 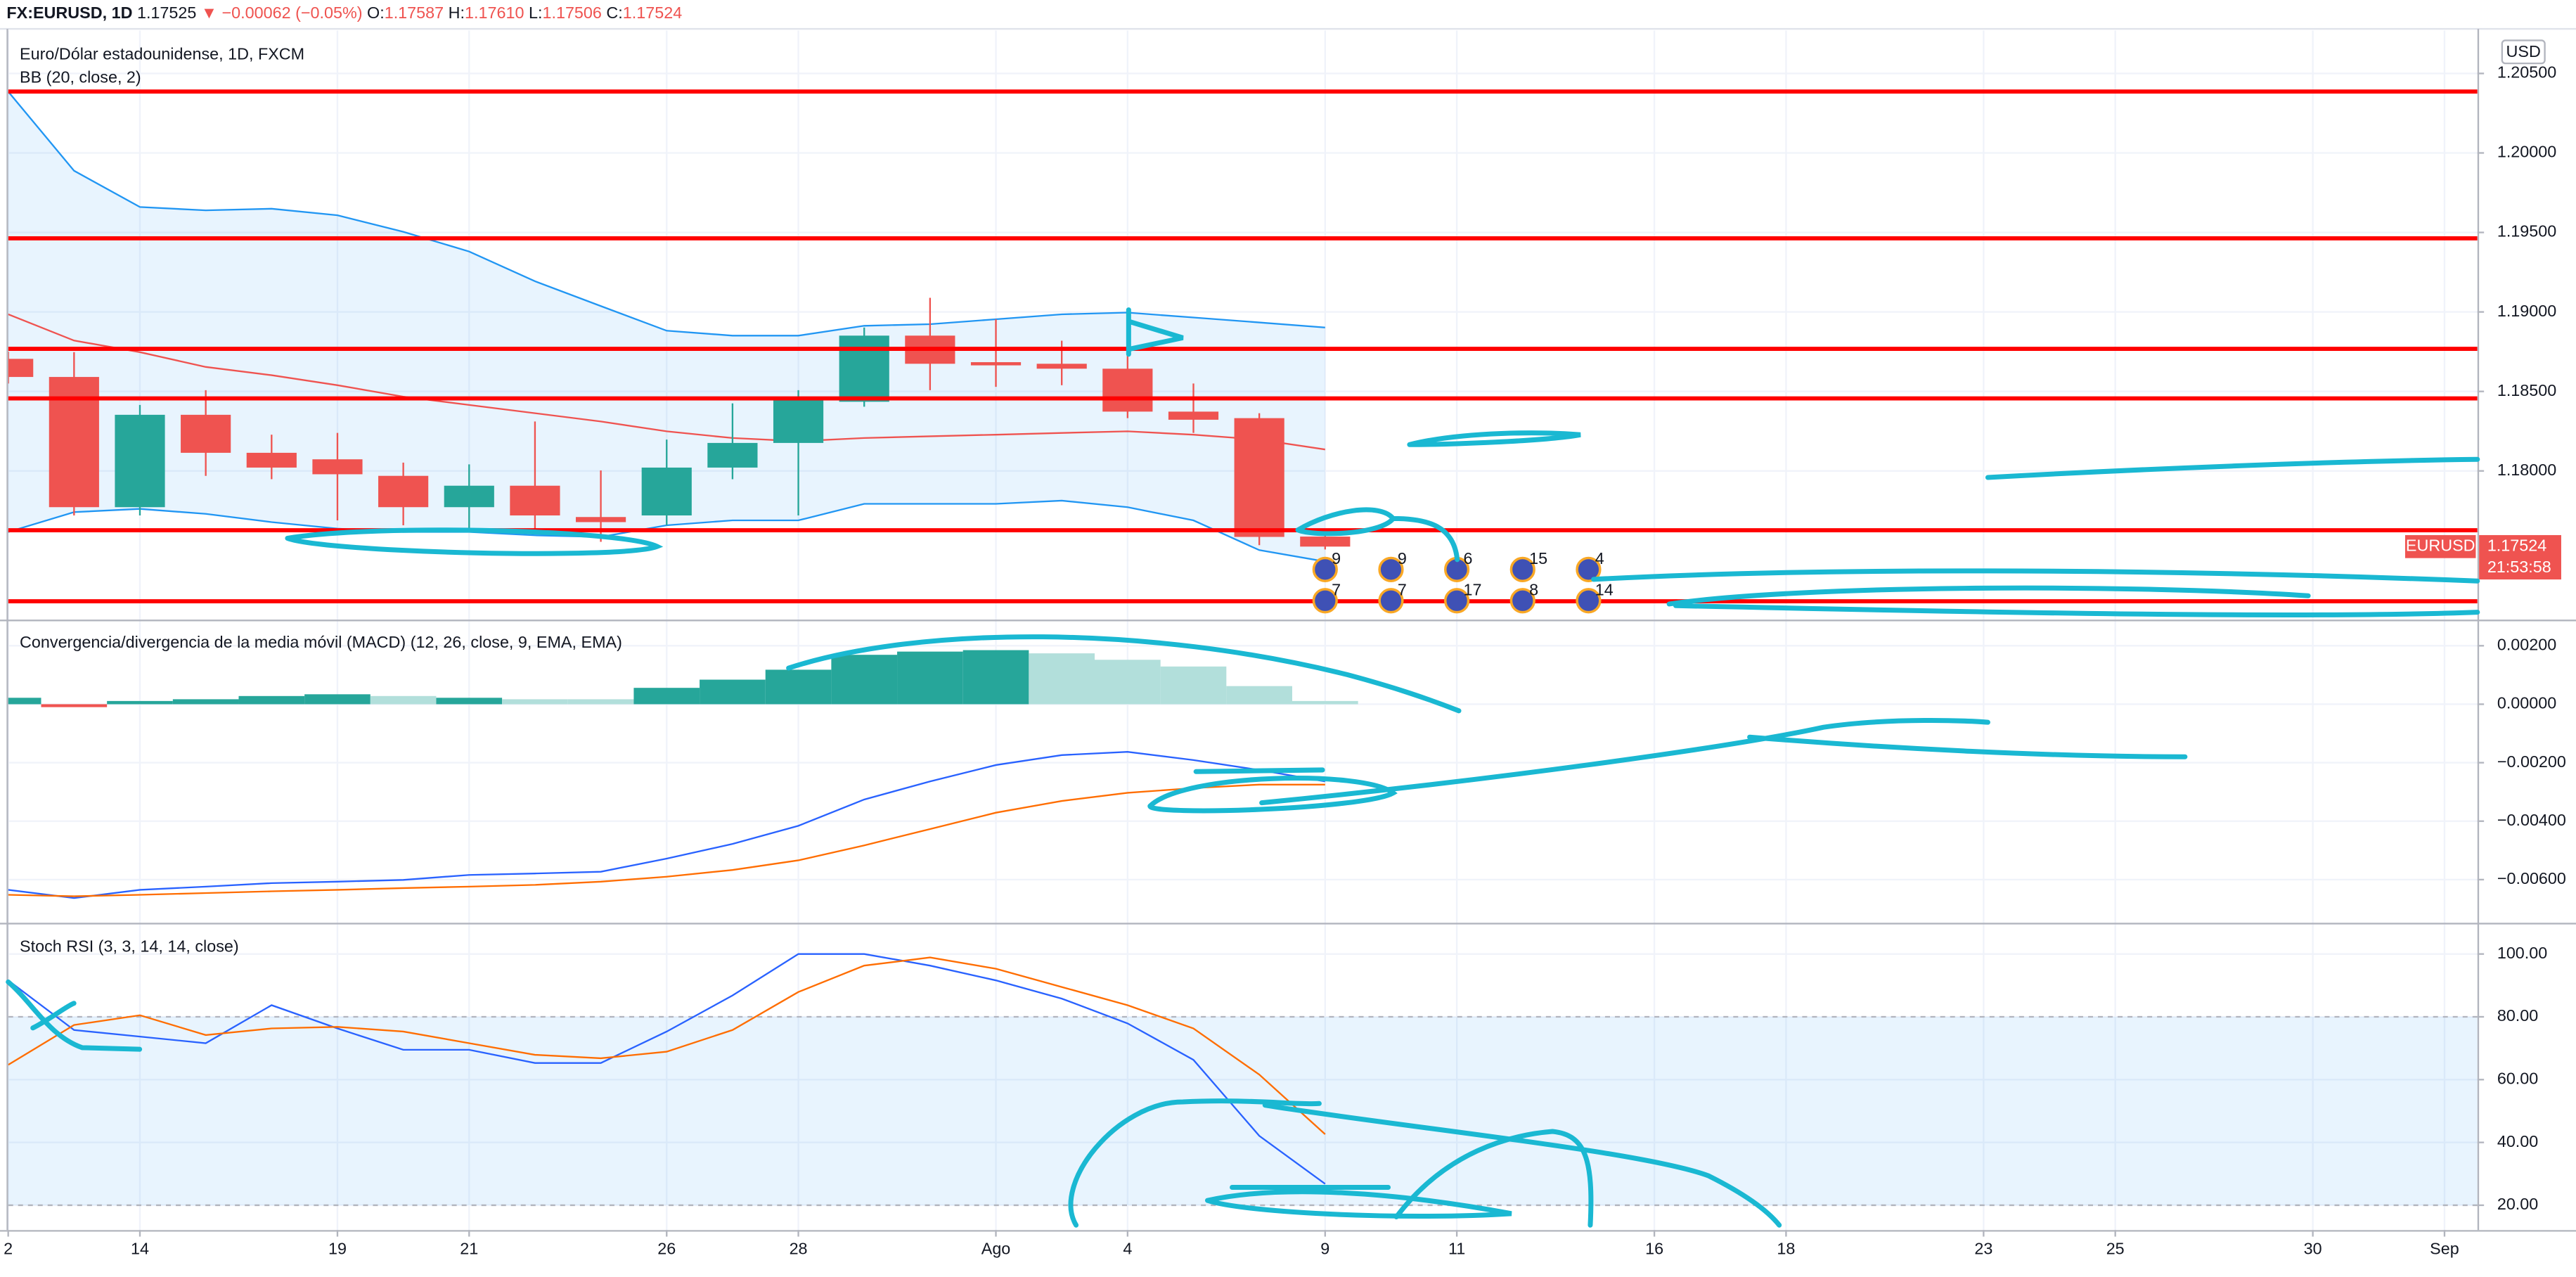 I want to click on event-count: 15, so click(x=1538, y=558).